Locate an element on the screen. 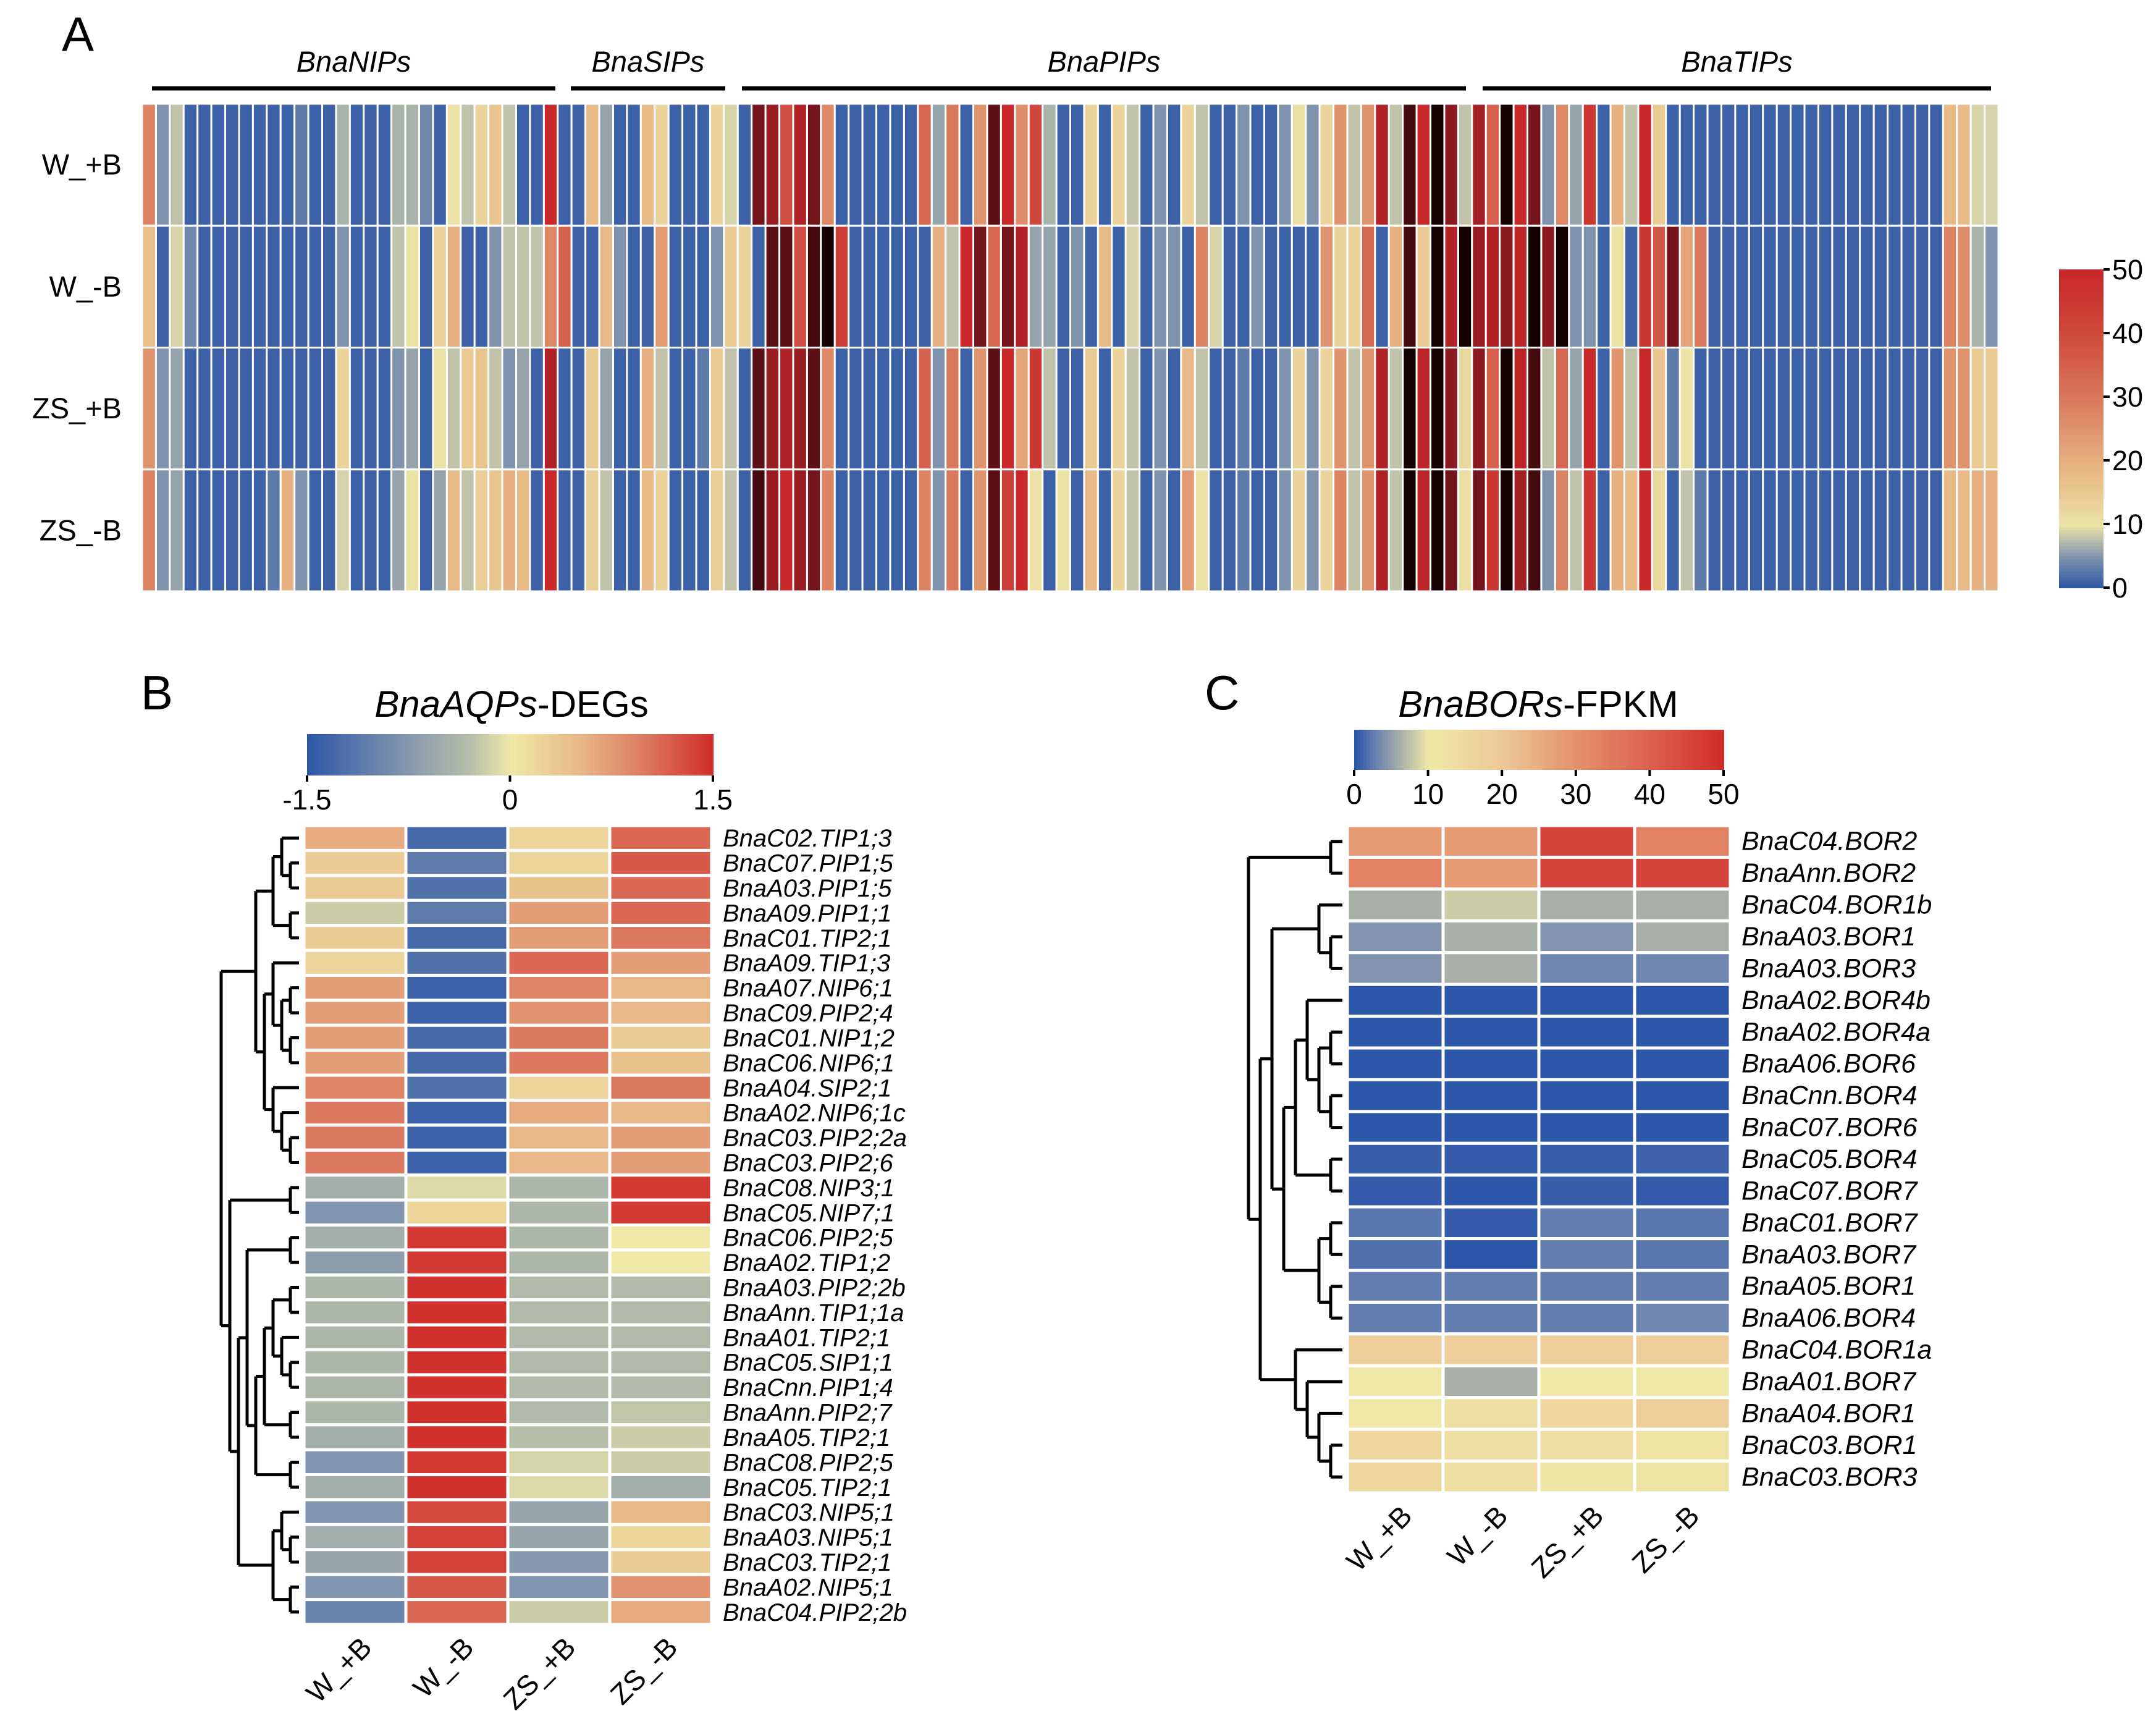  panel-label-c: C is located at coordinates (1222, 692).